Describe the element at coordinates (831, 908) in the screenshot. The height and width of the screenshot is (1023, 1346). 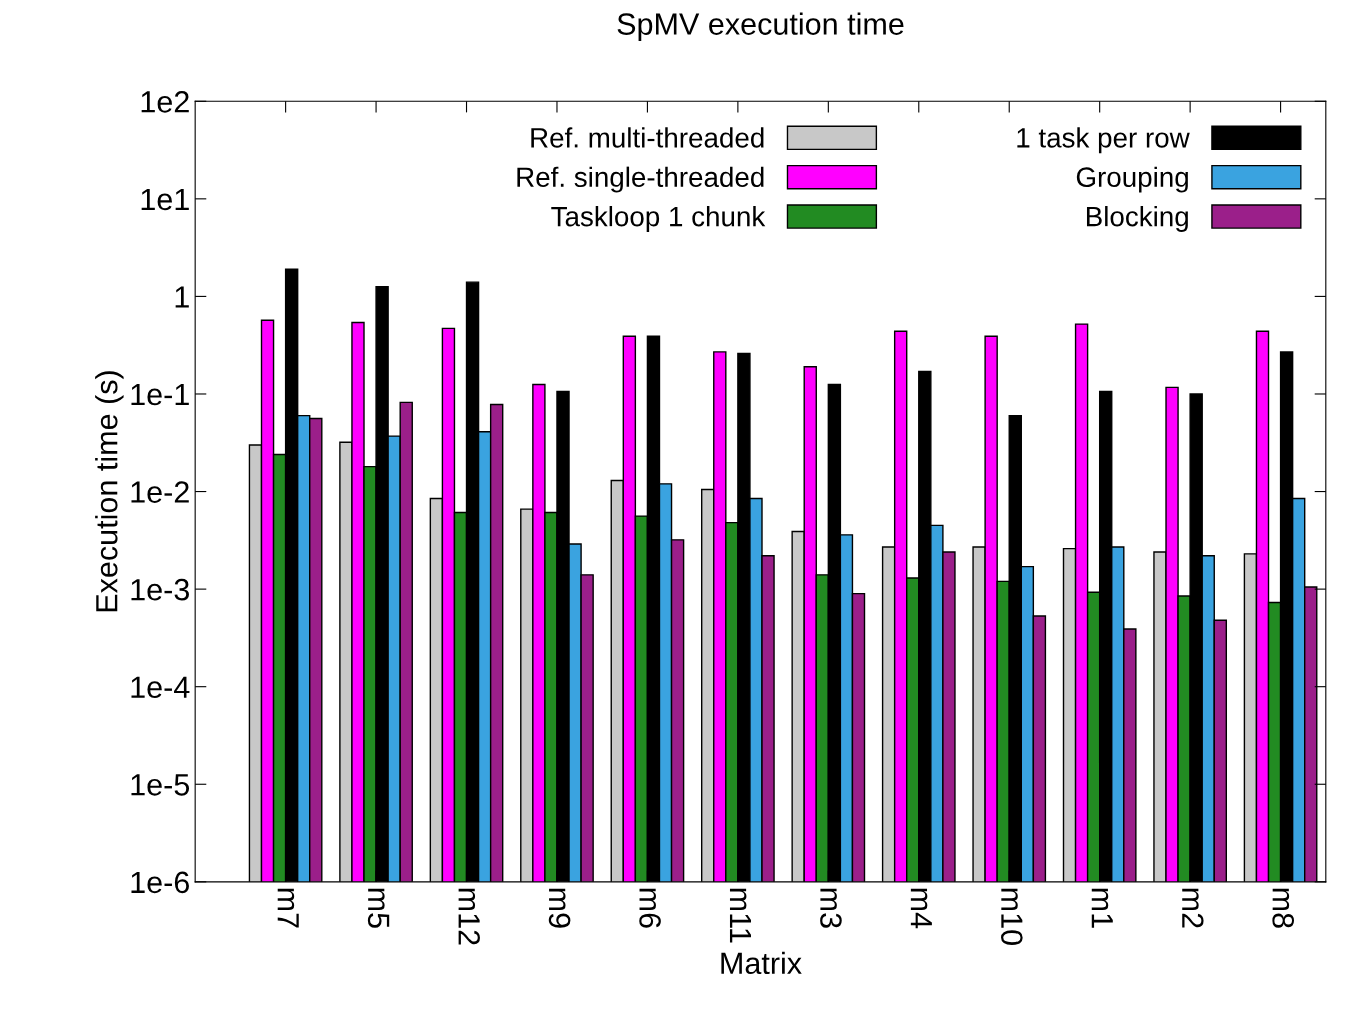
I see `x-tick-label: m3` at that location.